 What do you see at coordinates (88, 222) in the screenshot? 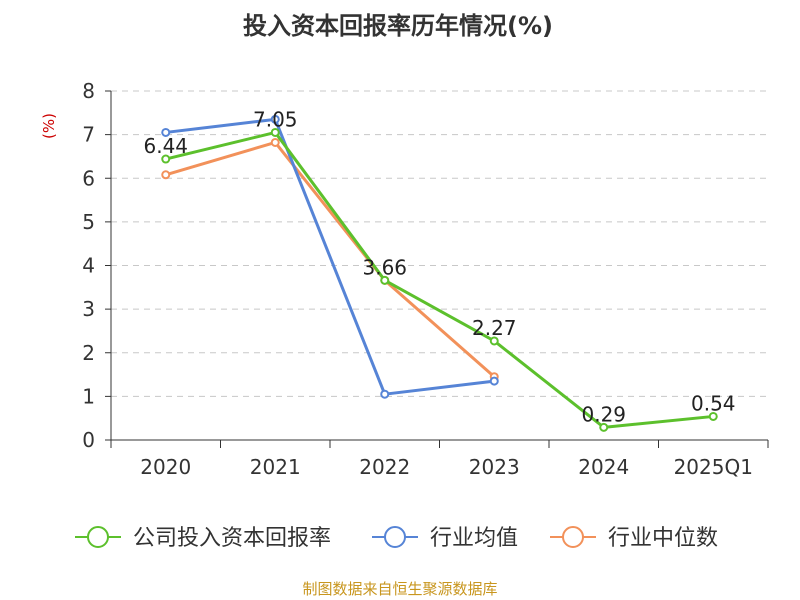
I see `y-tick-label: 5` at bounding box center [88, 222].